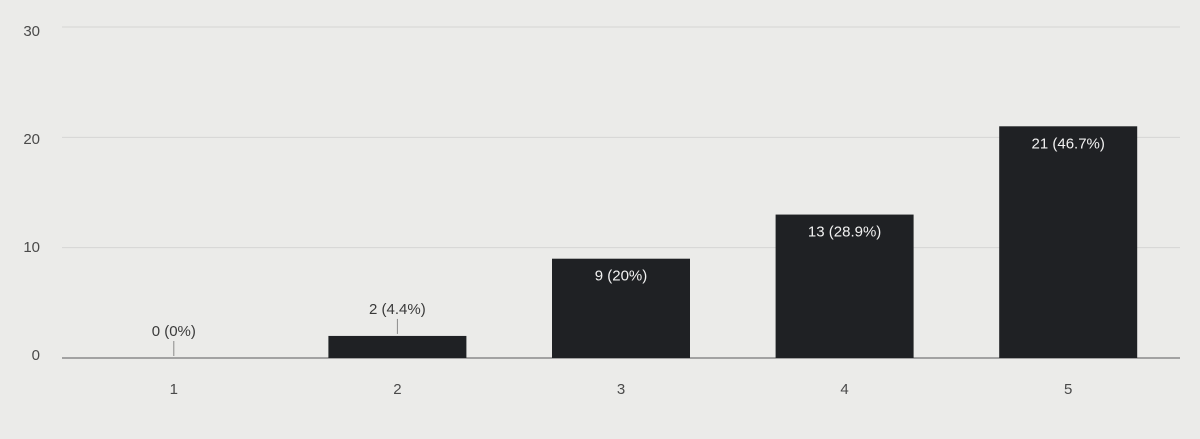 The height and width of the screenshot is (439, 1200). What do you see at coordinates (1068, 143) in the screenshot?
I see `data-label: 21 (46.7%)` at bounding box center [1068, 143].